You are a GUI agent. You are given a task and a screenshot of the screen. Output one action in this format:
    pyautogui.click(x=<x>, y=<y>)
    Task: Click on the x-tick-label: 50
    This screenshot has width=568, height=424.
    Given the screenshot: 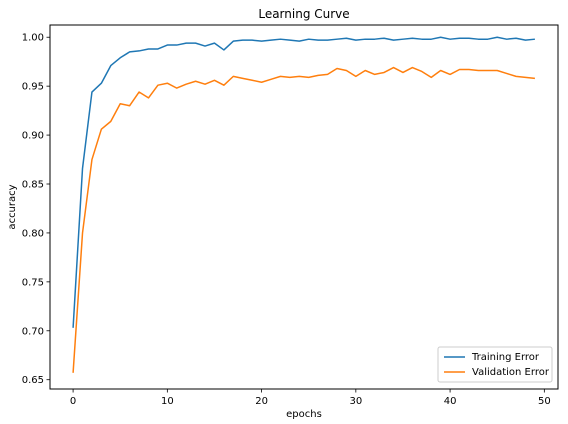 What is the action you would take?
    pyautogui.click(x=544, y=401)
    